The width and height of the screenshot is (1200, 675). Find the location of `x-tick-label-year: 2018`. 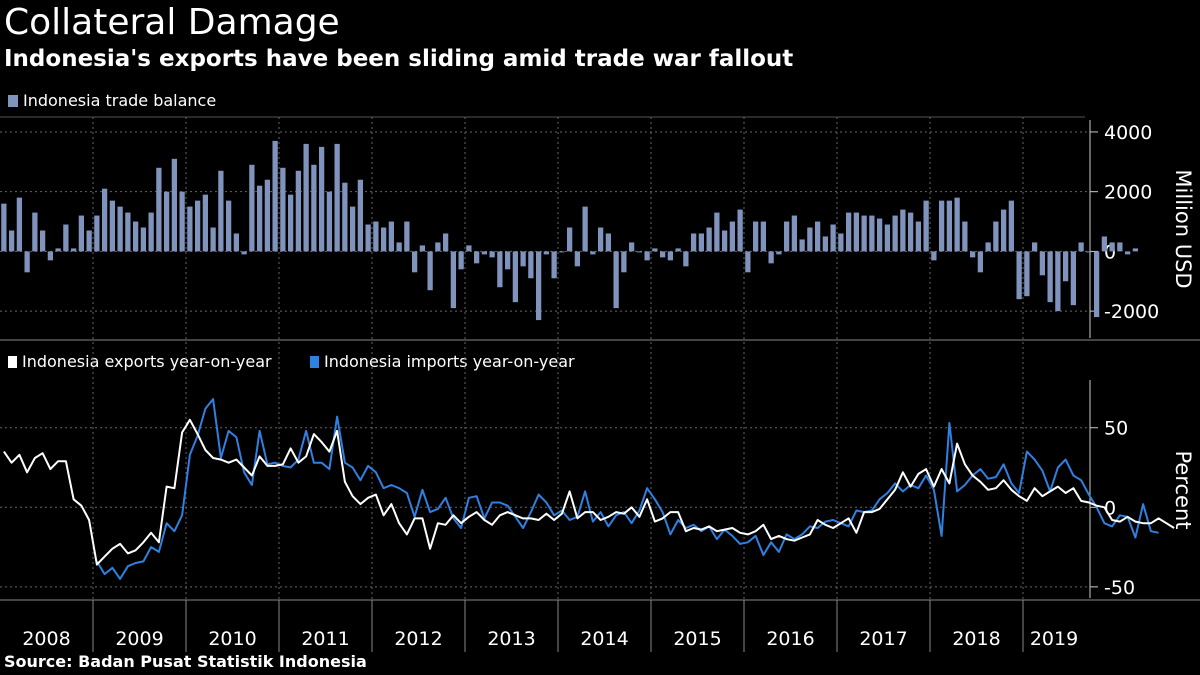

x-tick-label-year: 2018 is located at coordinates (976, 639).